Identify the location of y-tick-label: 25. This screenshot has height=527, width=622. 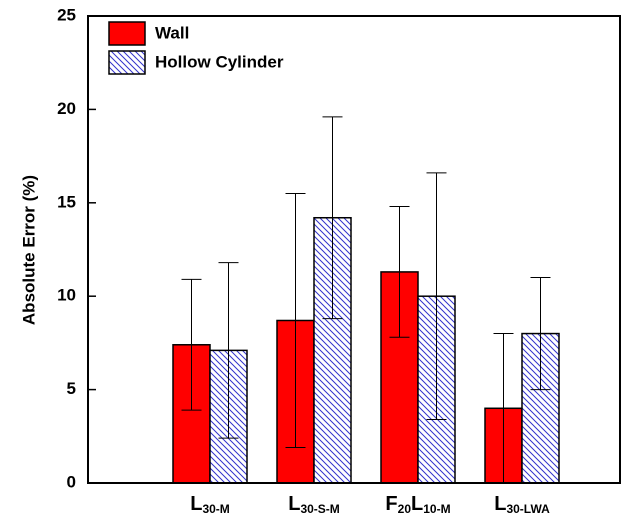
(66, 14).